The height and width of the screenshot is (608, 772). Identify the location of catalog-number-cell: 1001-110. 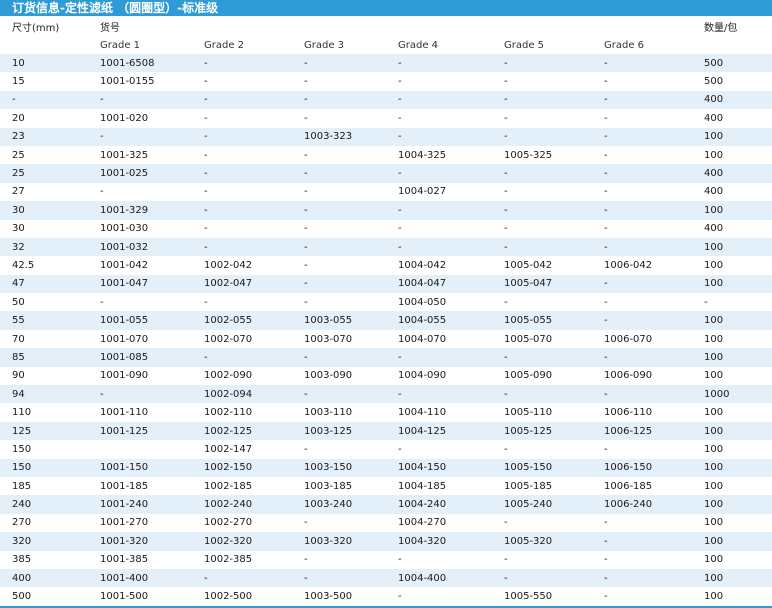
(152, 412).